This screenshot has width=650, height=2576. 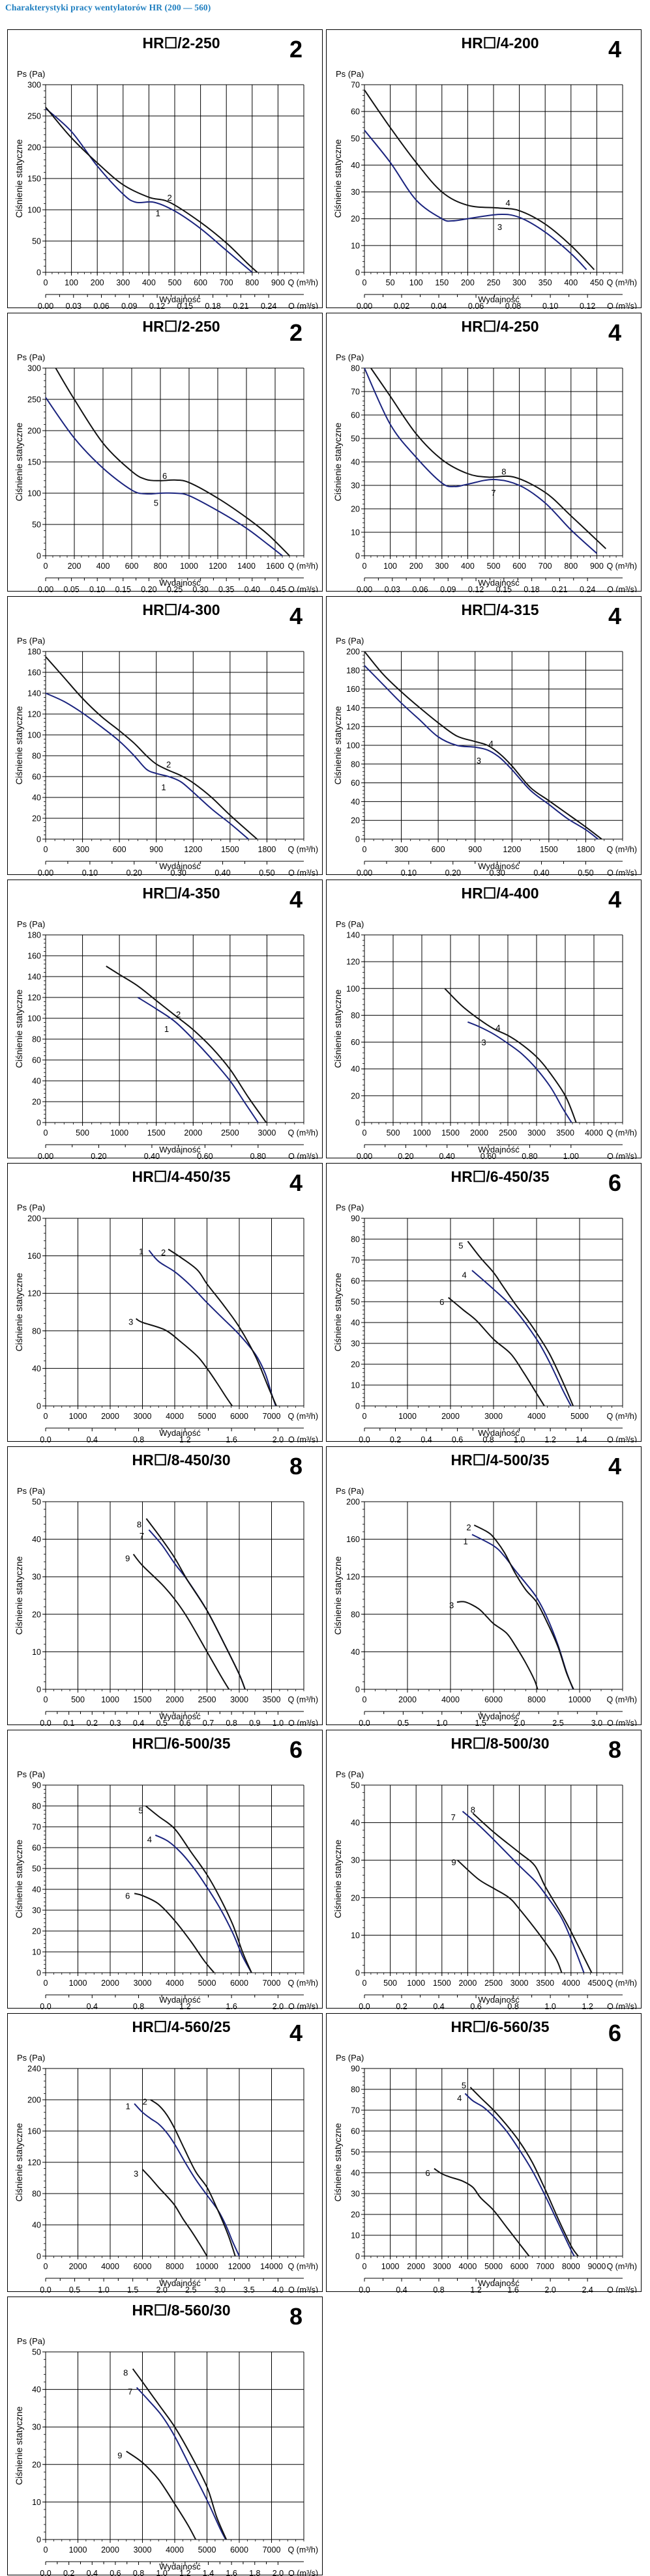 What do you see at coordinates (550, 305) in the screenshot?
I see `x2-tick-label: 0.10` at bounding box center [550, 305].